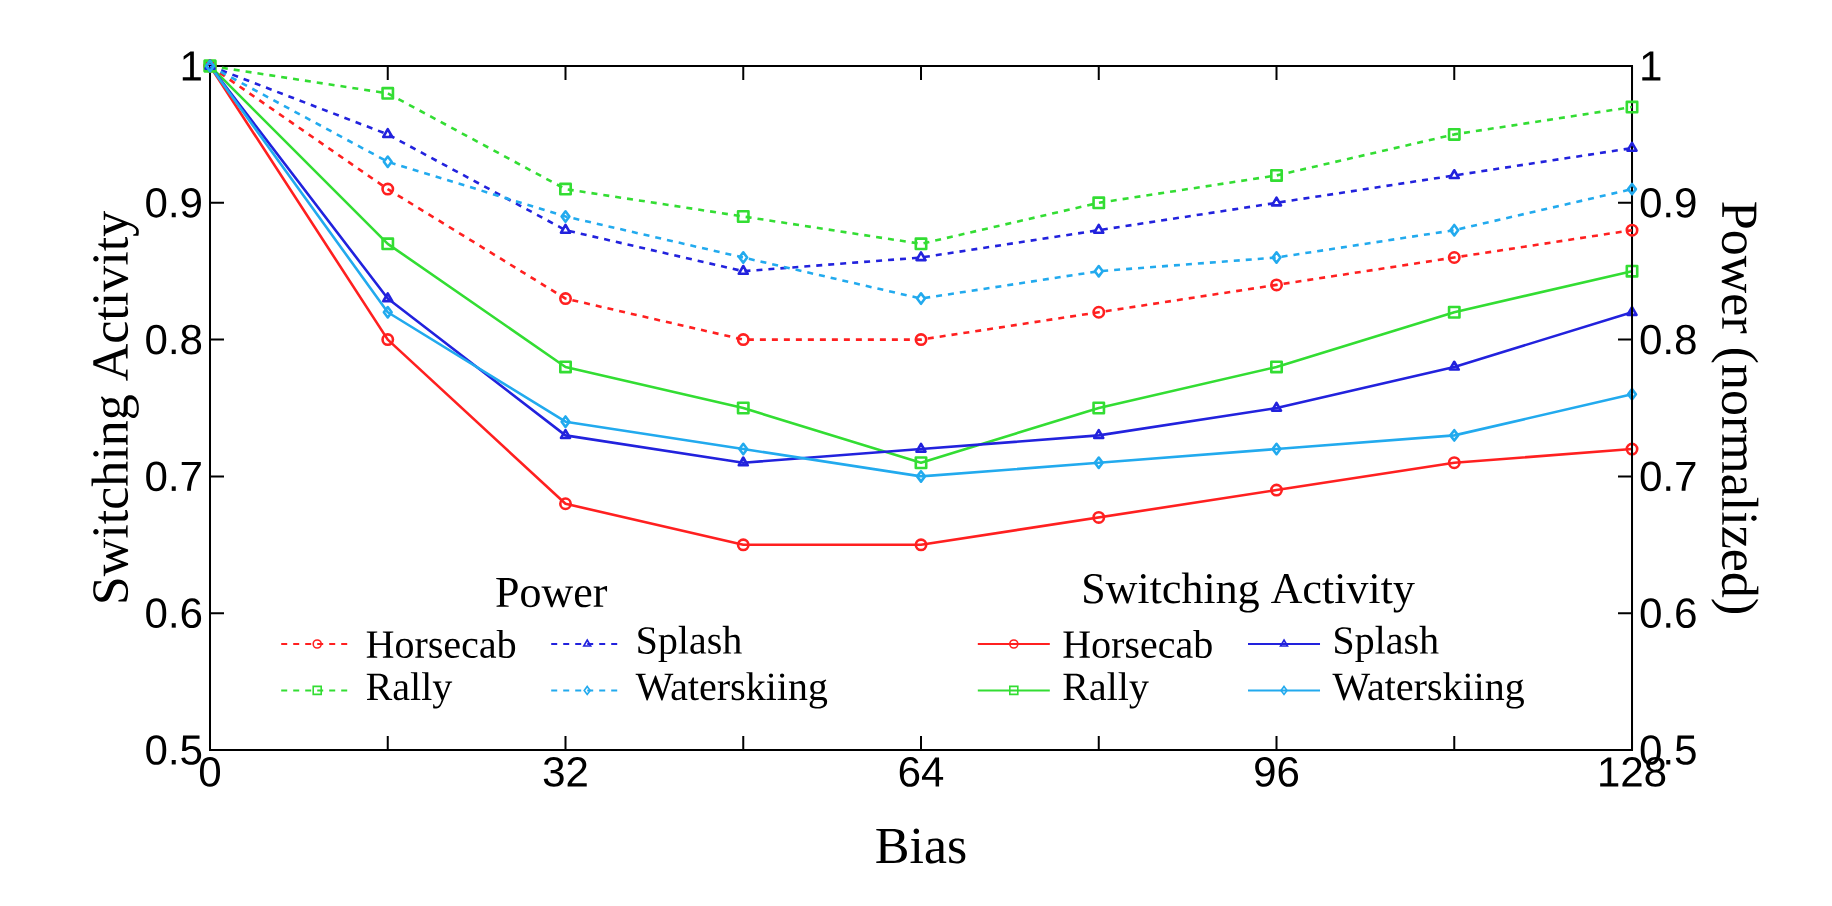 Image resolution: width=1832 pixels, height=906 pixels. Describe the element at coordinates (115, 406) in the screenshot. I see `y-axis-title: Switching Activity` at that location.